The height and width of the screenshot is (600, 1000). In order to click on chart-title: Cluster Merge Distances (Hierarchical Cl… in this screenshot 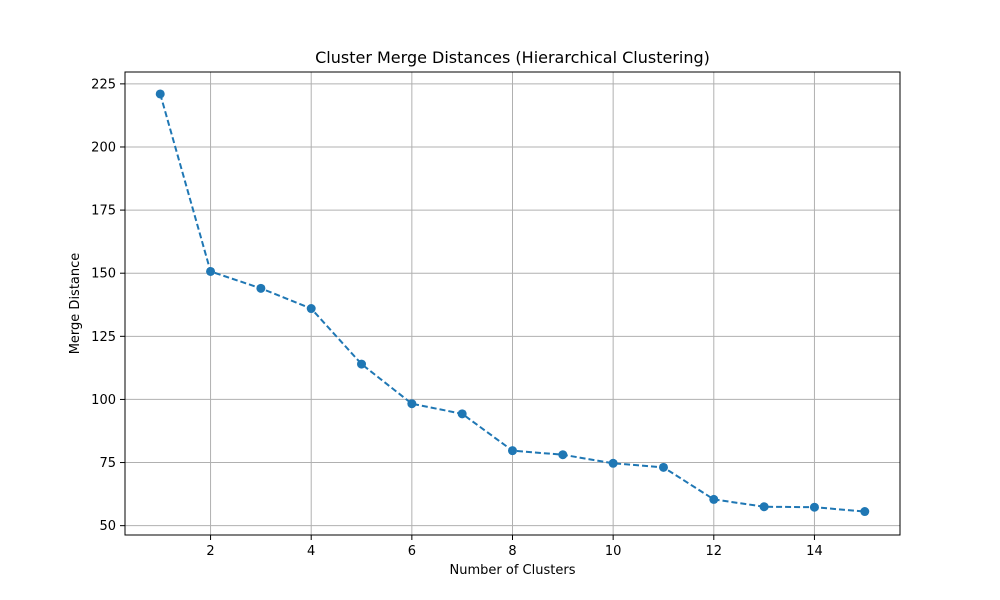, I will do `click(512, 57)`.